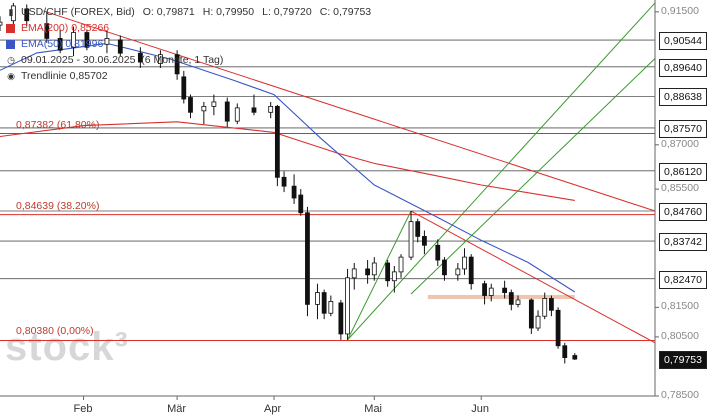 The image size is (710, 420). Describe the element at coordinates (67, 347) in the screenshot. I see `watermark-logo: stock³` at that location.